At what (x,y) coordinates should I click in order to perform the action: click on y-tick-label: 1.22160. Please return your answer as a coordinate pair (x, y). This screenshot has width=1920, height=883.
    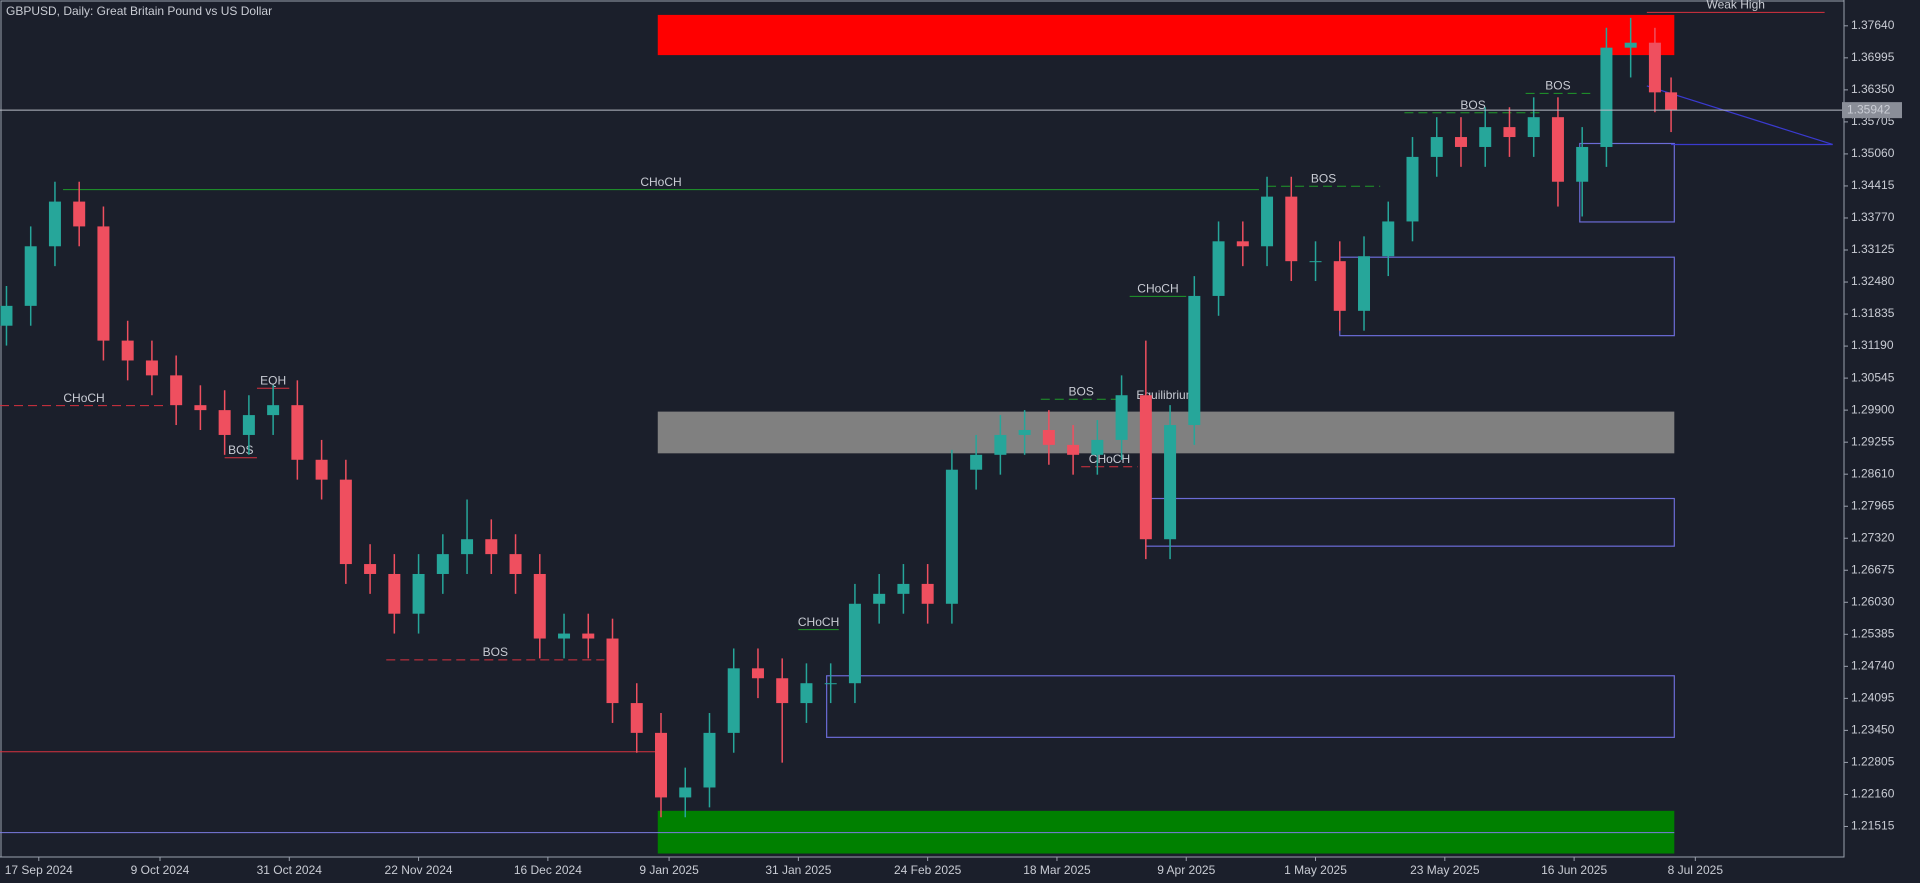
    Looking at the image, I should click on (1873, 794).